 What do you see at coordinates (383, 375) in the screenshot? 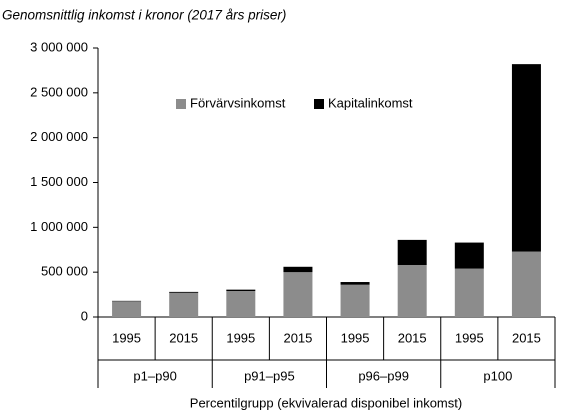
I see `group-label: p96–p99` at bounding box center [383, 375].